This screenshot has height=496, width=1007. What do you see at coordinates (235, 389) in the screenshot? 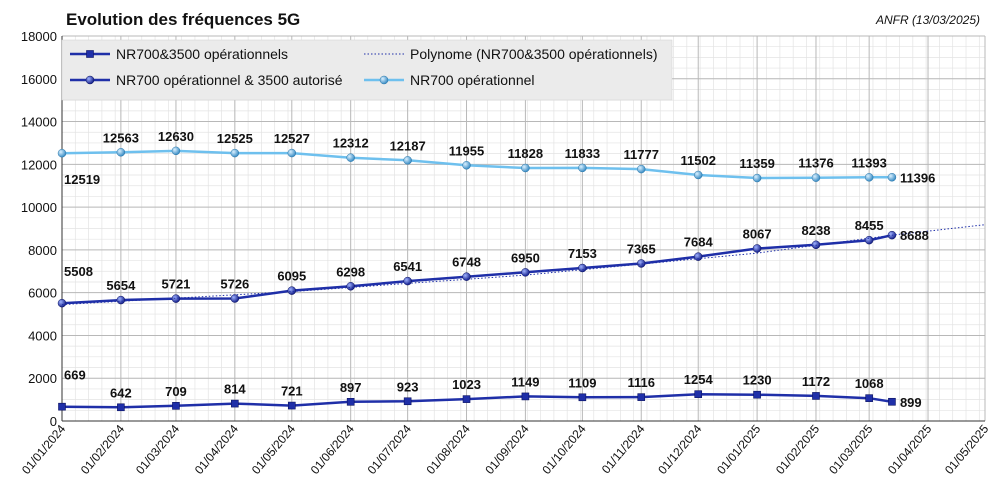
I see `data-label: 814` at bounding box center [235, 389].